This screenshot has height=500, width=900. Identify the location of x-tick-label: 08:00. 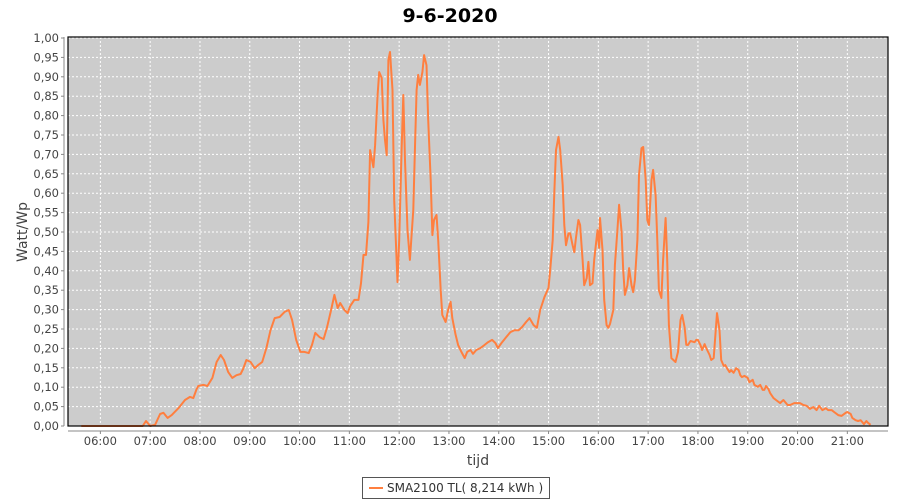
(199, 441).